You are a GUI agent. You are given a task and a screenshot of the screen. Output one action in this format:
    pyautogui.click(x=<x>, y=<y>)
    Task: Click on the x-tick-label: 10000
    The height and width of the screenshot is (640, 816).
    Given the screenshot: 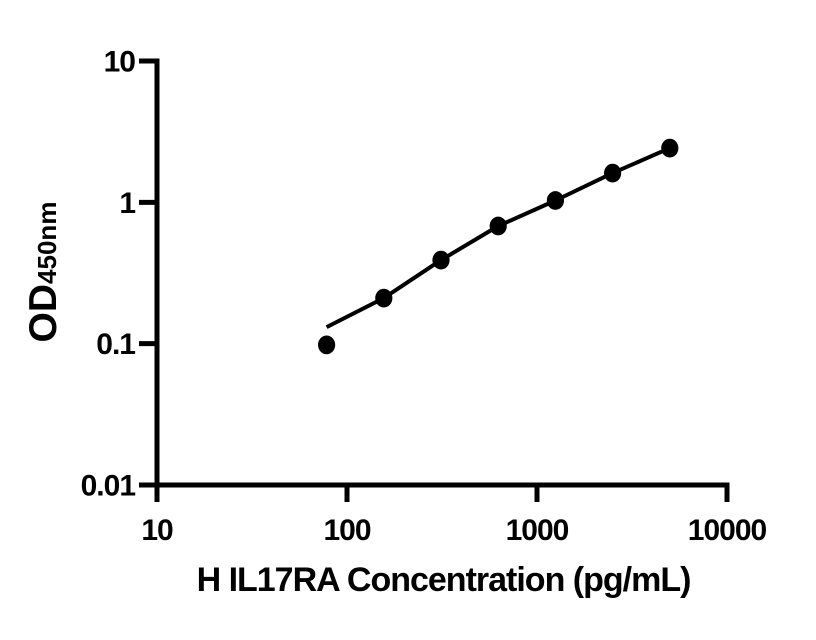 What is the action you would take?
    pyautogui.click(x=727, y=530)
    